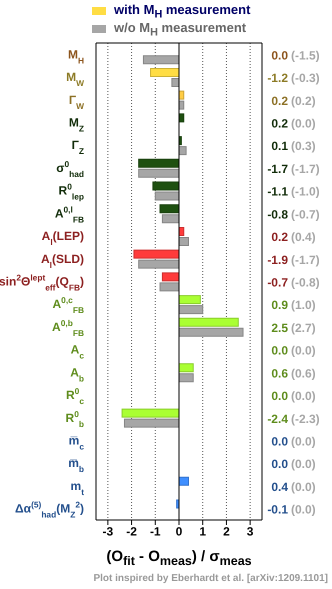 This screenshot has width=332, height=589. I want to click on y-tick-label: Δα$^{(5)}$$_{had}$(M$_{Z}$$^{2}$), so click(49, 510).